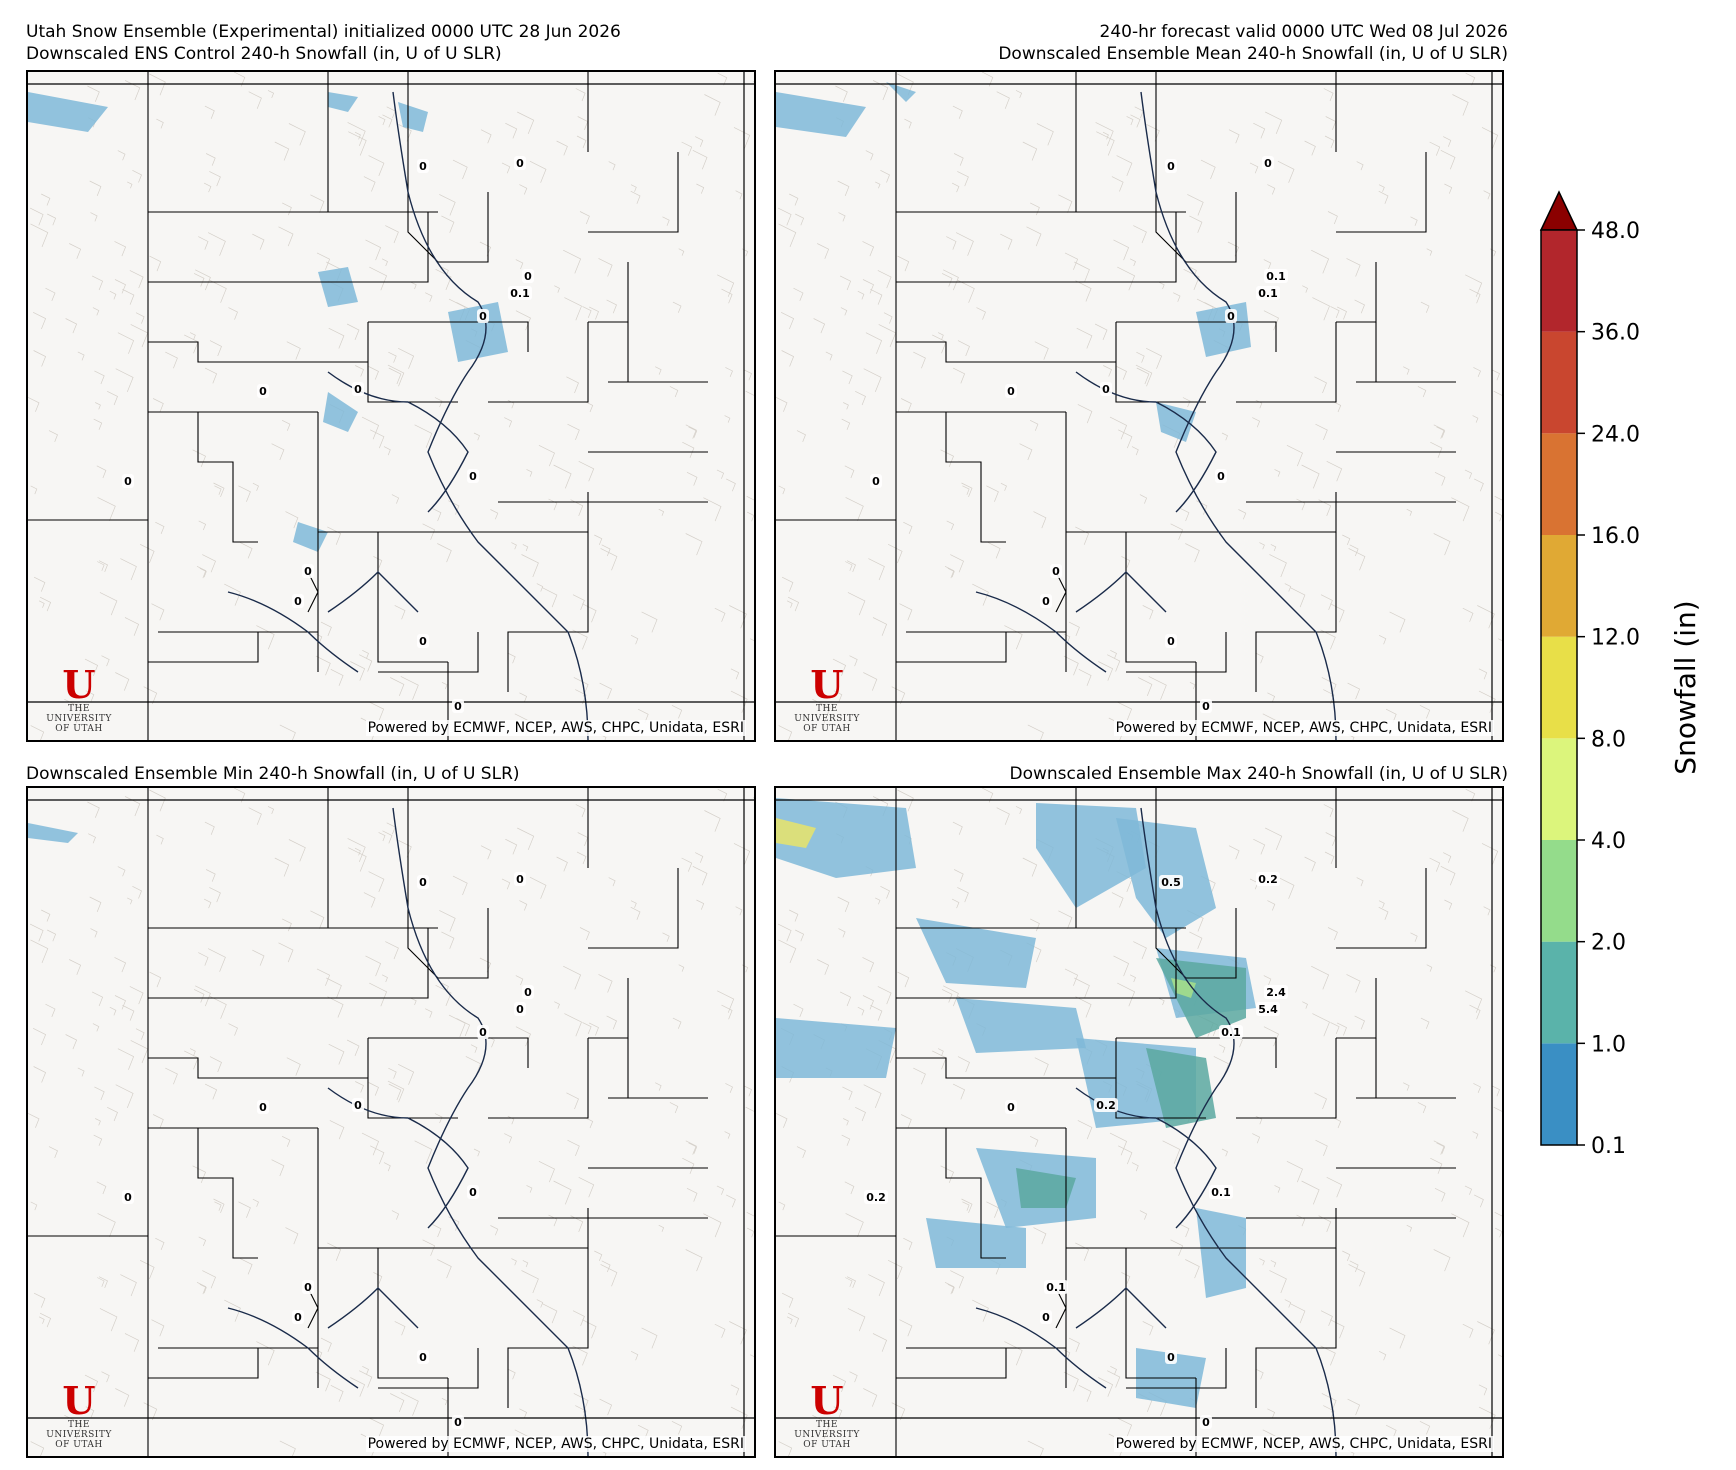 Image resolution: width=1736 pixels, height=1470 pixels. Describe the element at coordinates (1268, 1009) in the screenshot. I see `contour-label: 5.4` at that location.